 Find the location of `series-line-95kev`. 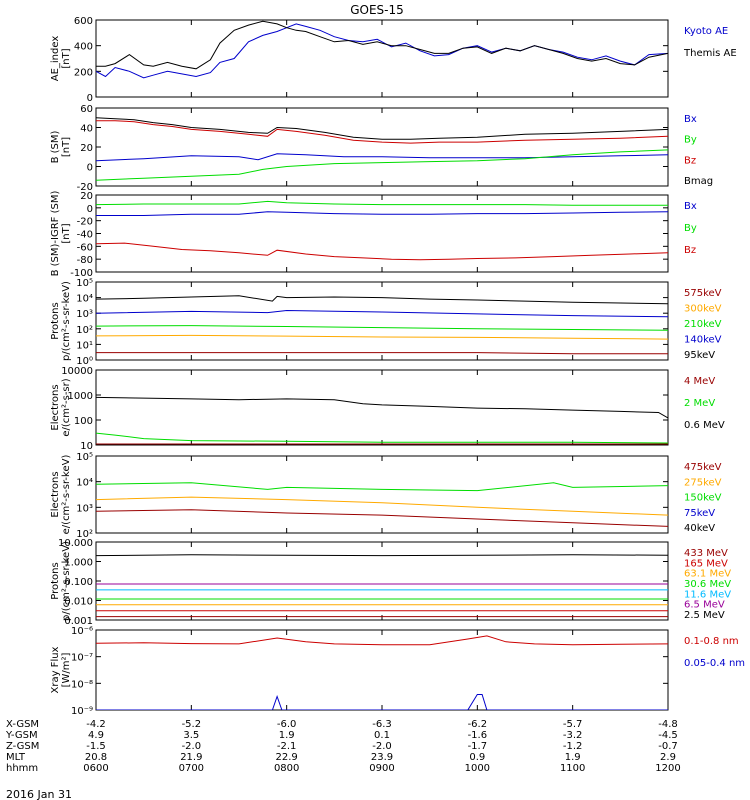

series-line-95kev is located at coordinates (382, 300).